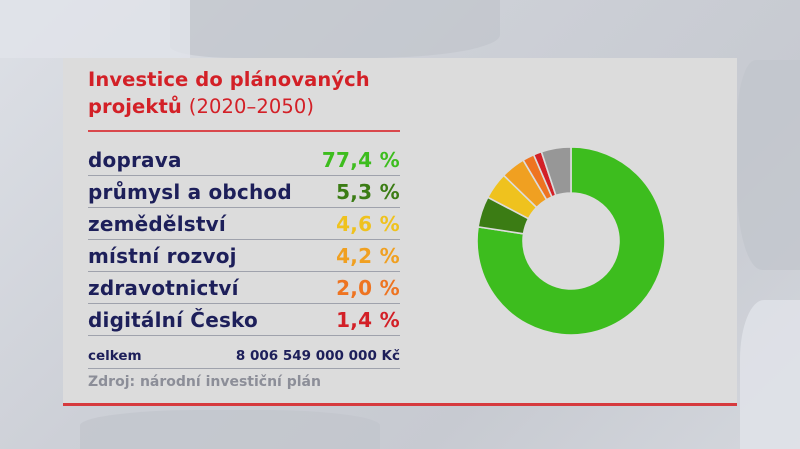 The image size is (800, 449). Describe the element at coordinates (368, 287) in the screenshot. I see `category-value: 2,0 %` at that location.